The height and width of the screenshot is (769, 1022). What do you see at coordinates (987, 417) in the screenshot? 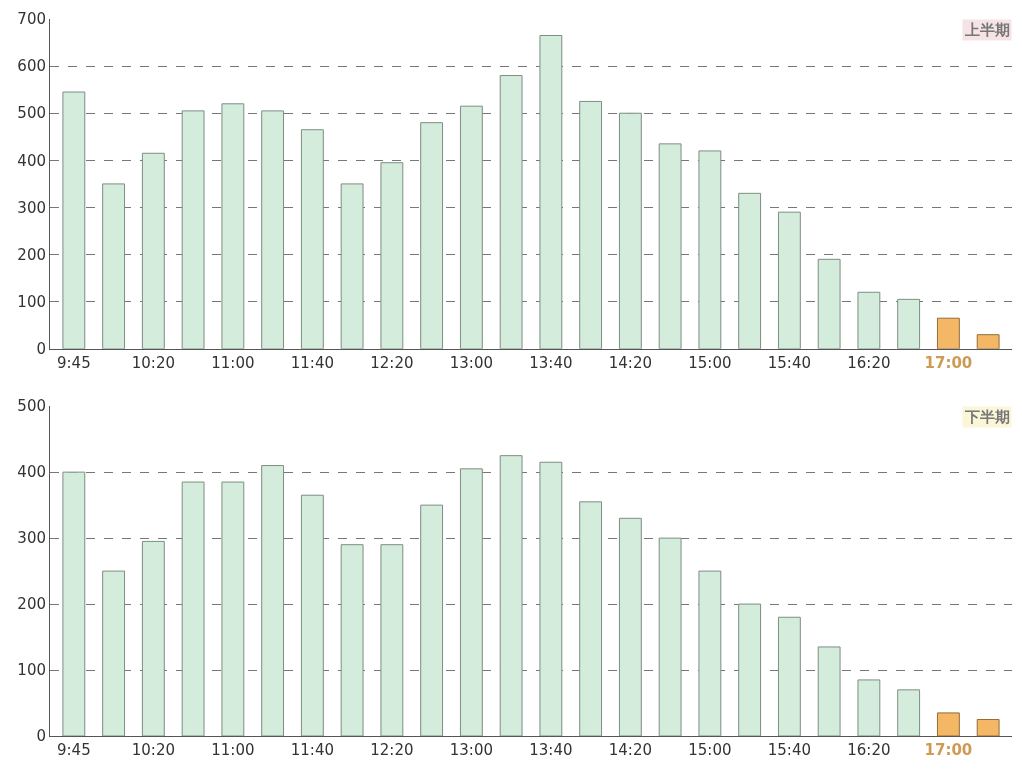
I see `chart-title: 下半期` at bounding box center [987, 417].